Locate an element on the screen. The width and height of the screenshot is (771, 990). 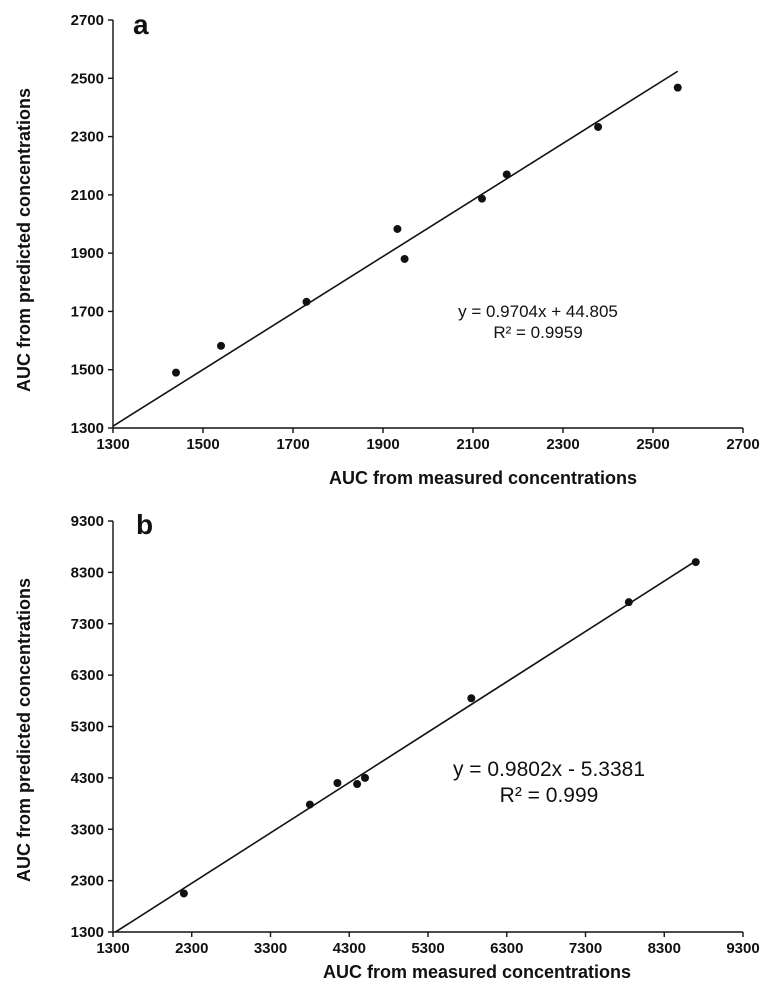
y-tick-label: 3300 is located at coordinates (87, 829).